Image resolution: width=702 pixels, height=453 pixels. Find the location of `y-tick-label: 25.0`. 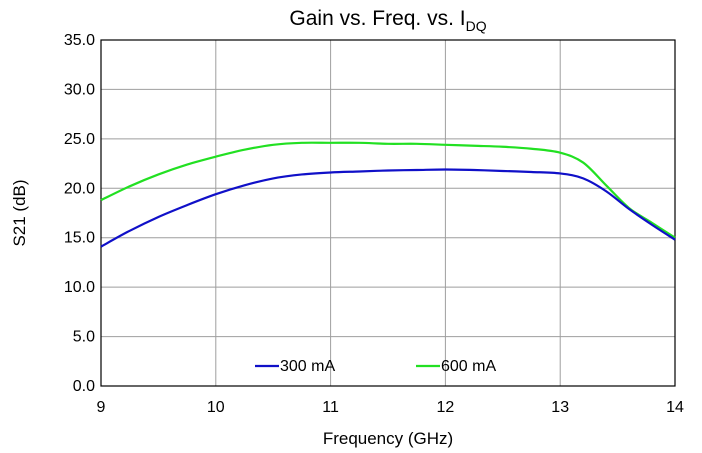

y-tick-label: 25.0 is located at coordinates (79, 139).